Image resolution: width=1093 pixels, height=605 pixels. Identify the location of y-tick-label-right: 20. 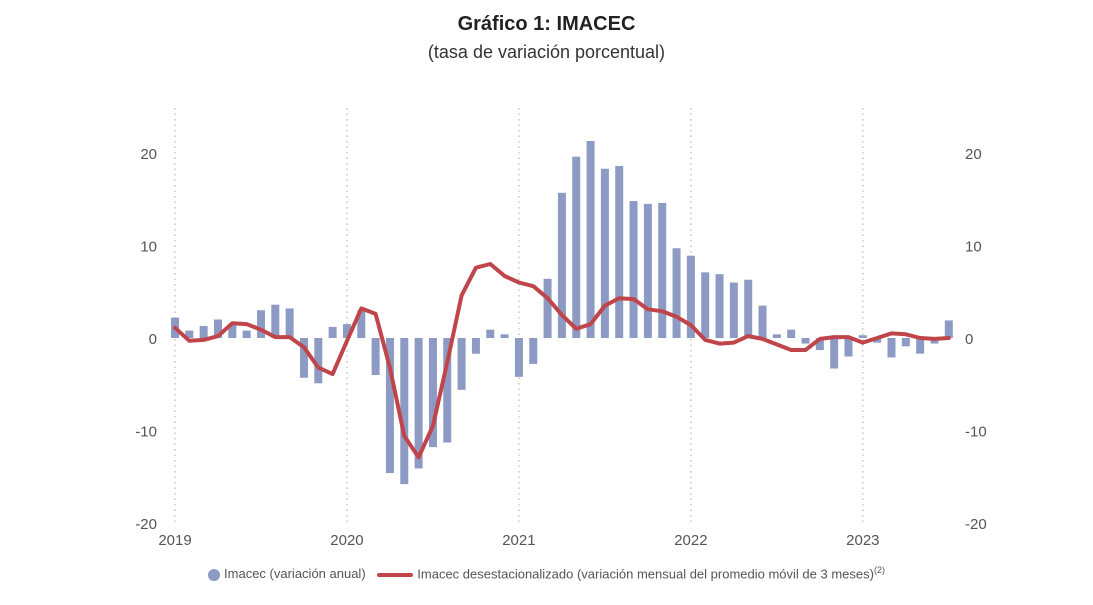
(973, 154).